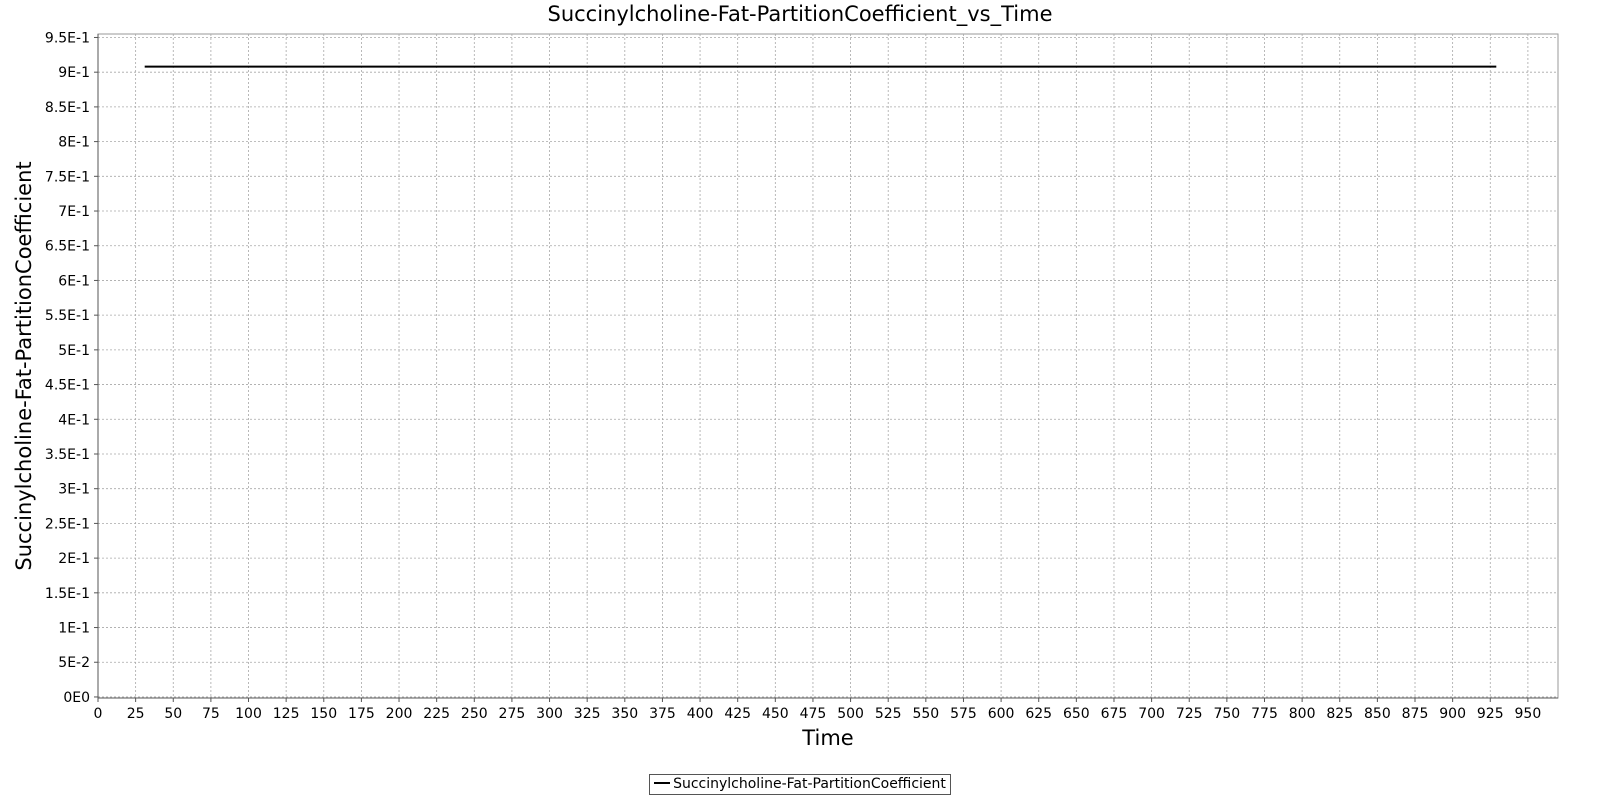 Image resolution: width=1600 pixels, height=800 pixels. What do you see at coordinates (888, 714) in the screenshot?
I see `x-tick-label: 525` at bounding box center [888, 714].